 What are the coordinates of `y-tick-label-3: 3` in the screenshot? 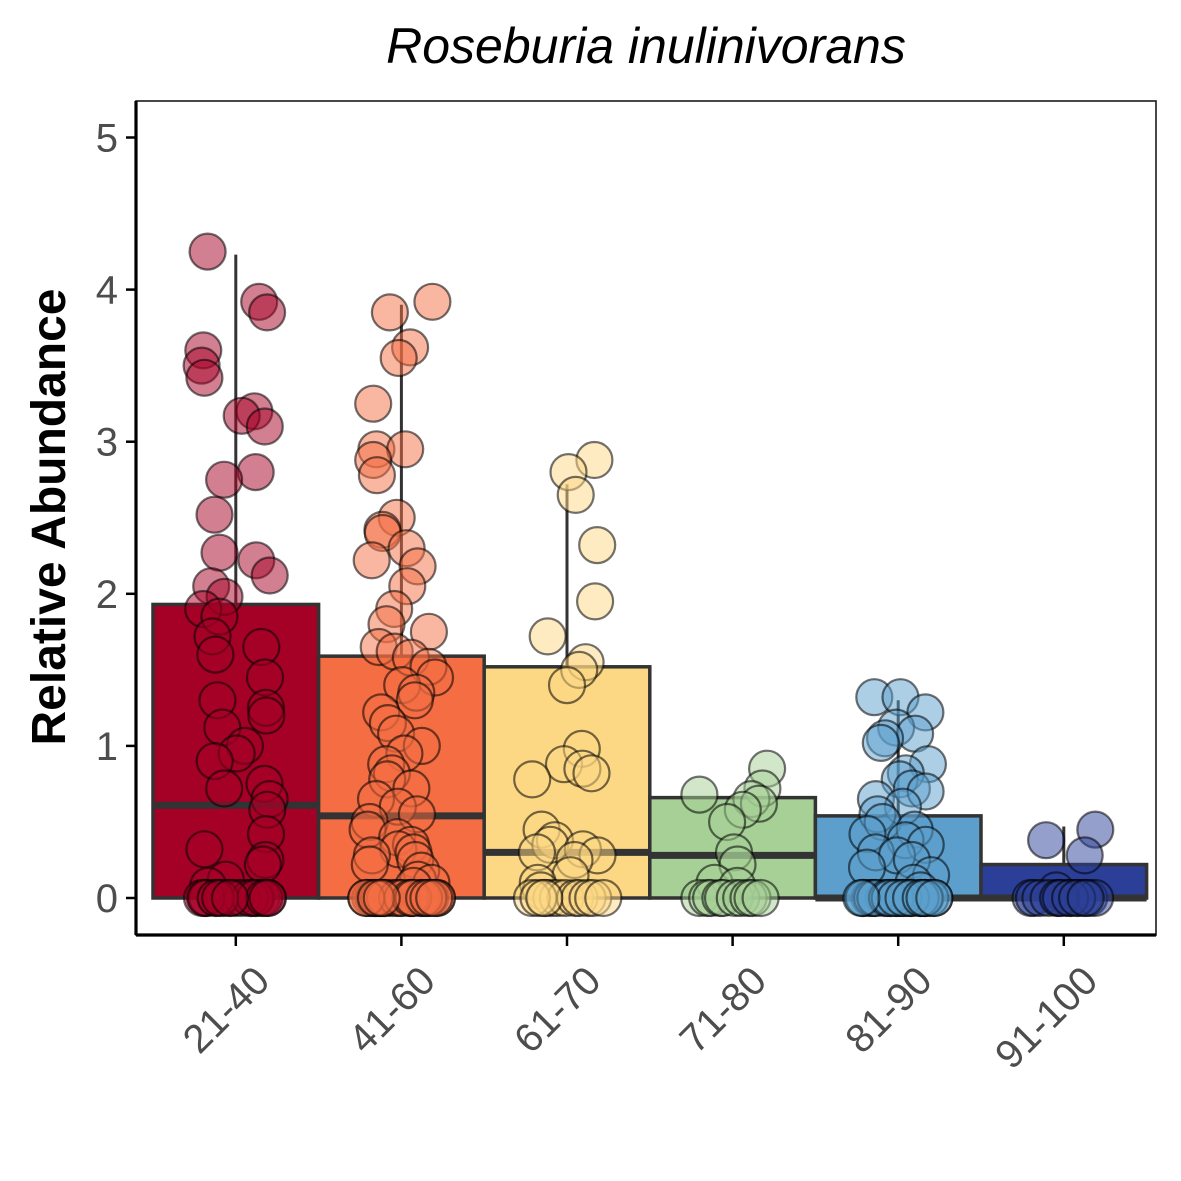 It's located at (107, 443).